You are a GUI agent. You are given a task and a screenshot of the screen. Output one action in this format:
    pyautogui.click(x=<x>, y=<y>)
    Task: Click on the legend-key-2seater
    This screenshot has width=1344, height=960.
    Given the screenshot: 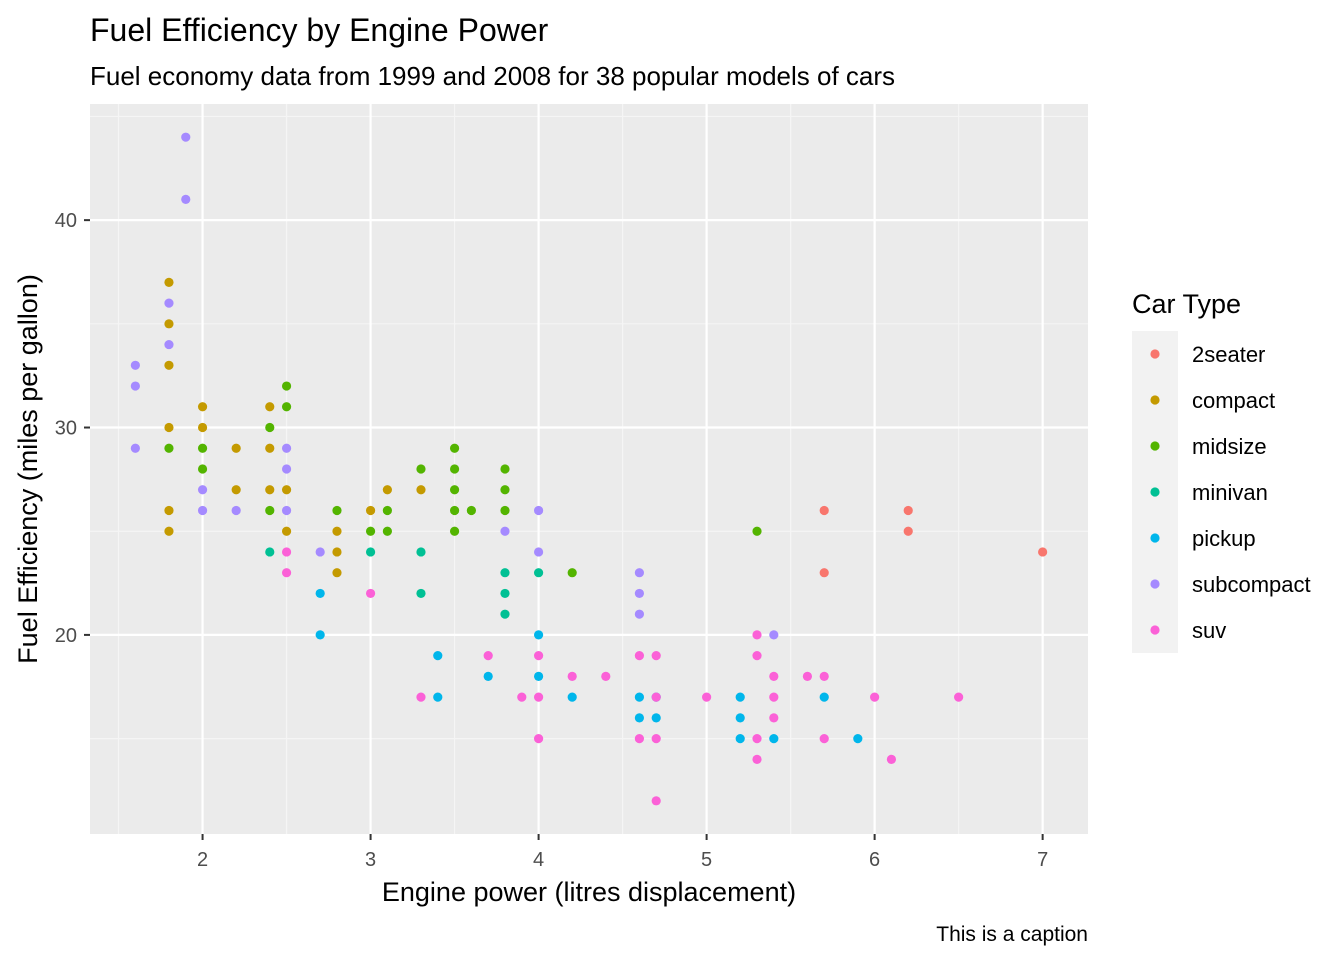 What is the action you would take?
    pyautogui.click(x=1155, y=354)
    